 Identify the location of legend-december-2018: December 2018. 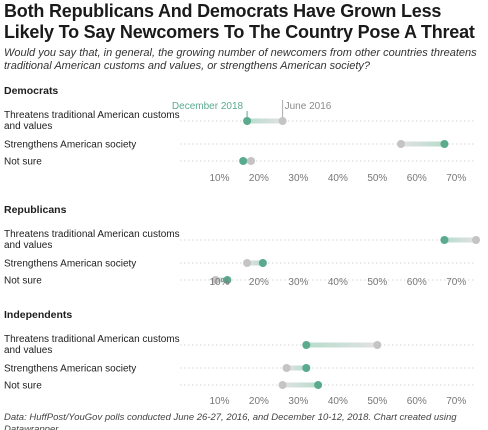
(208, 106).